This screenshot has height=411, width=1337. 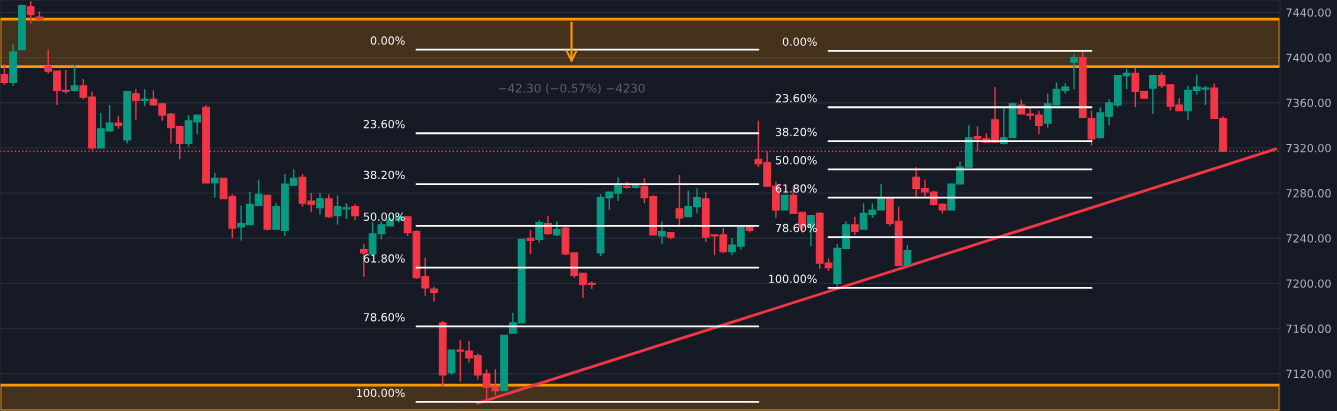 What do you see at coordinates (1308, 238) in the screenshot?
I see `y-tick-label: 7240.00` at bounding box center [1308, 238].